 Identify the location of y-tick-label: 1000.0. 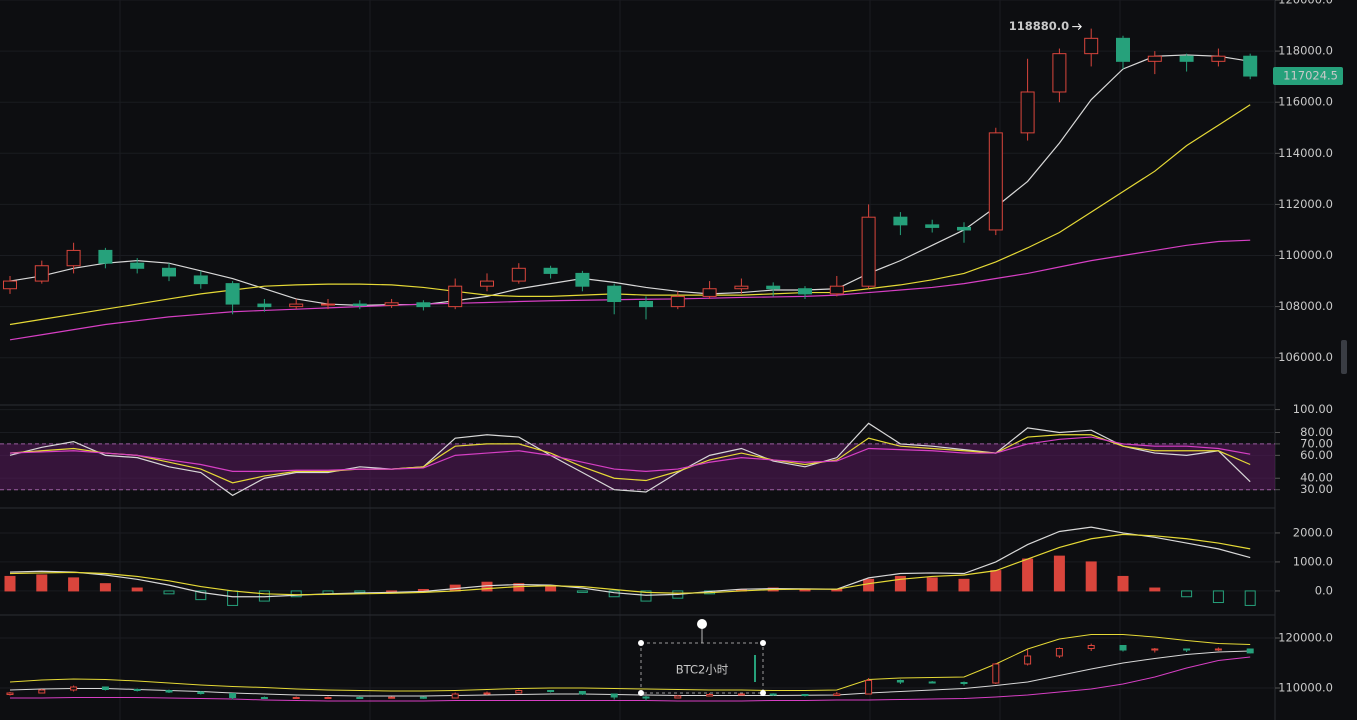
(1313, 561).